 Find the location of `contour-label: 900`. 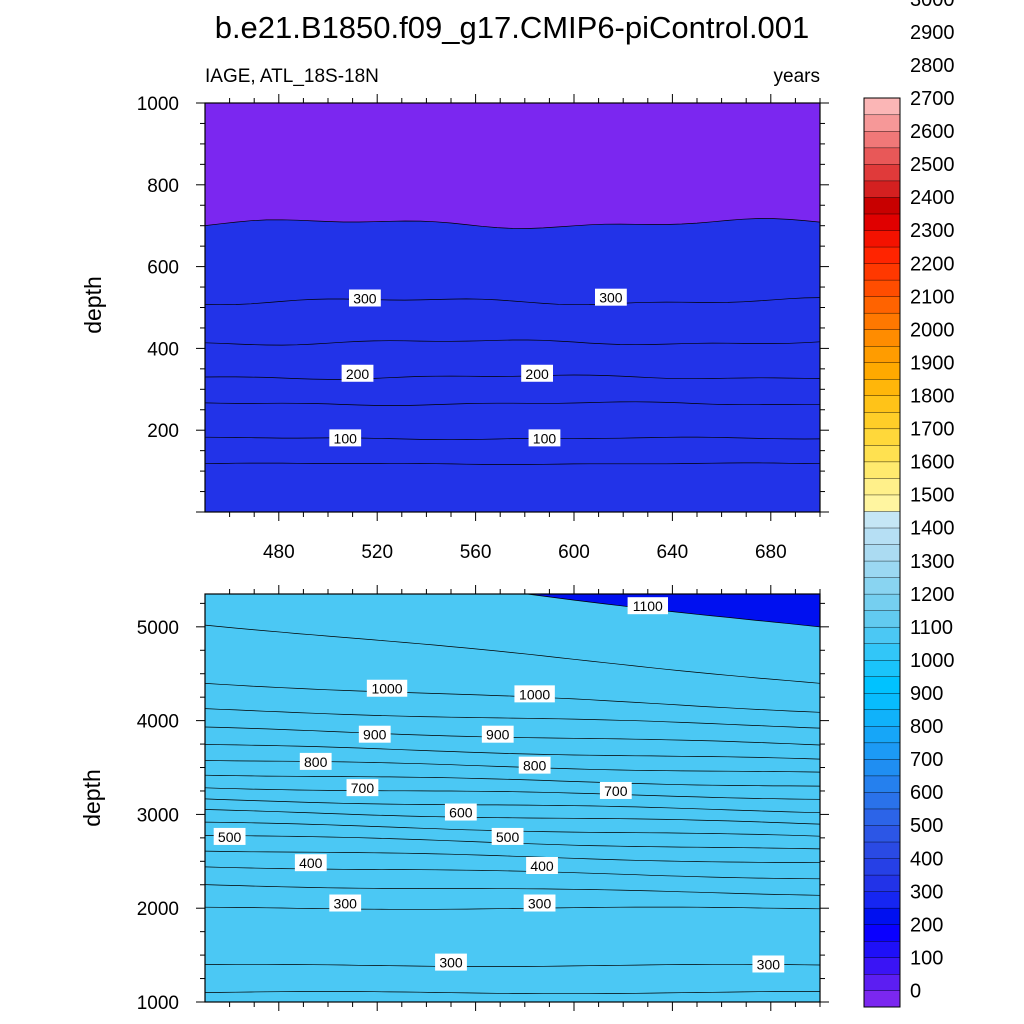

contour-label: 900 is located at coordinates (497, 734).